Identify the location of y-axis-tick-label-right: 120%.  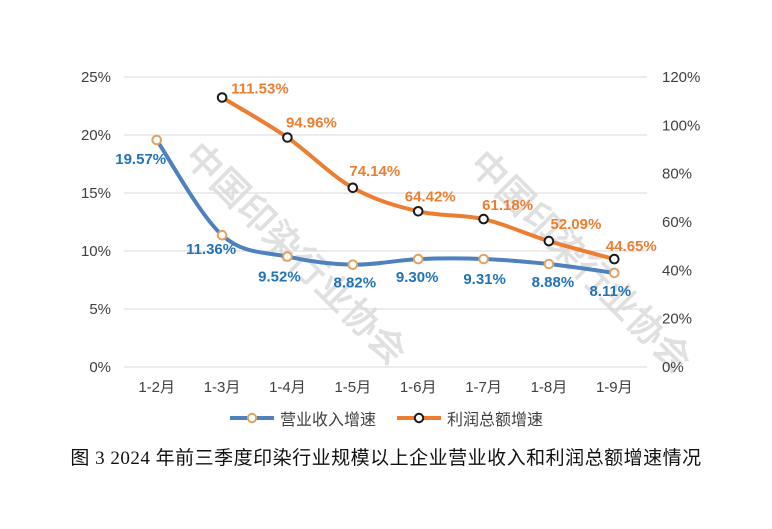
(681, 77).